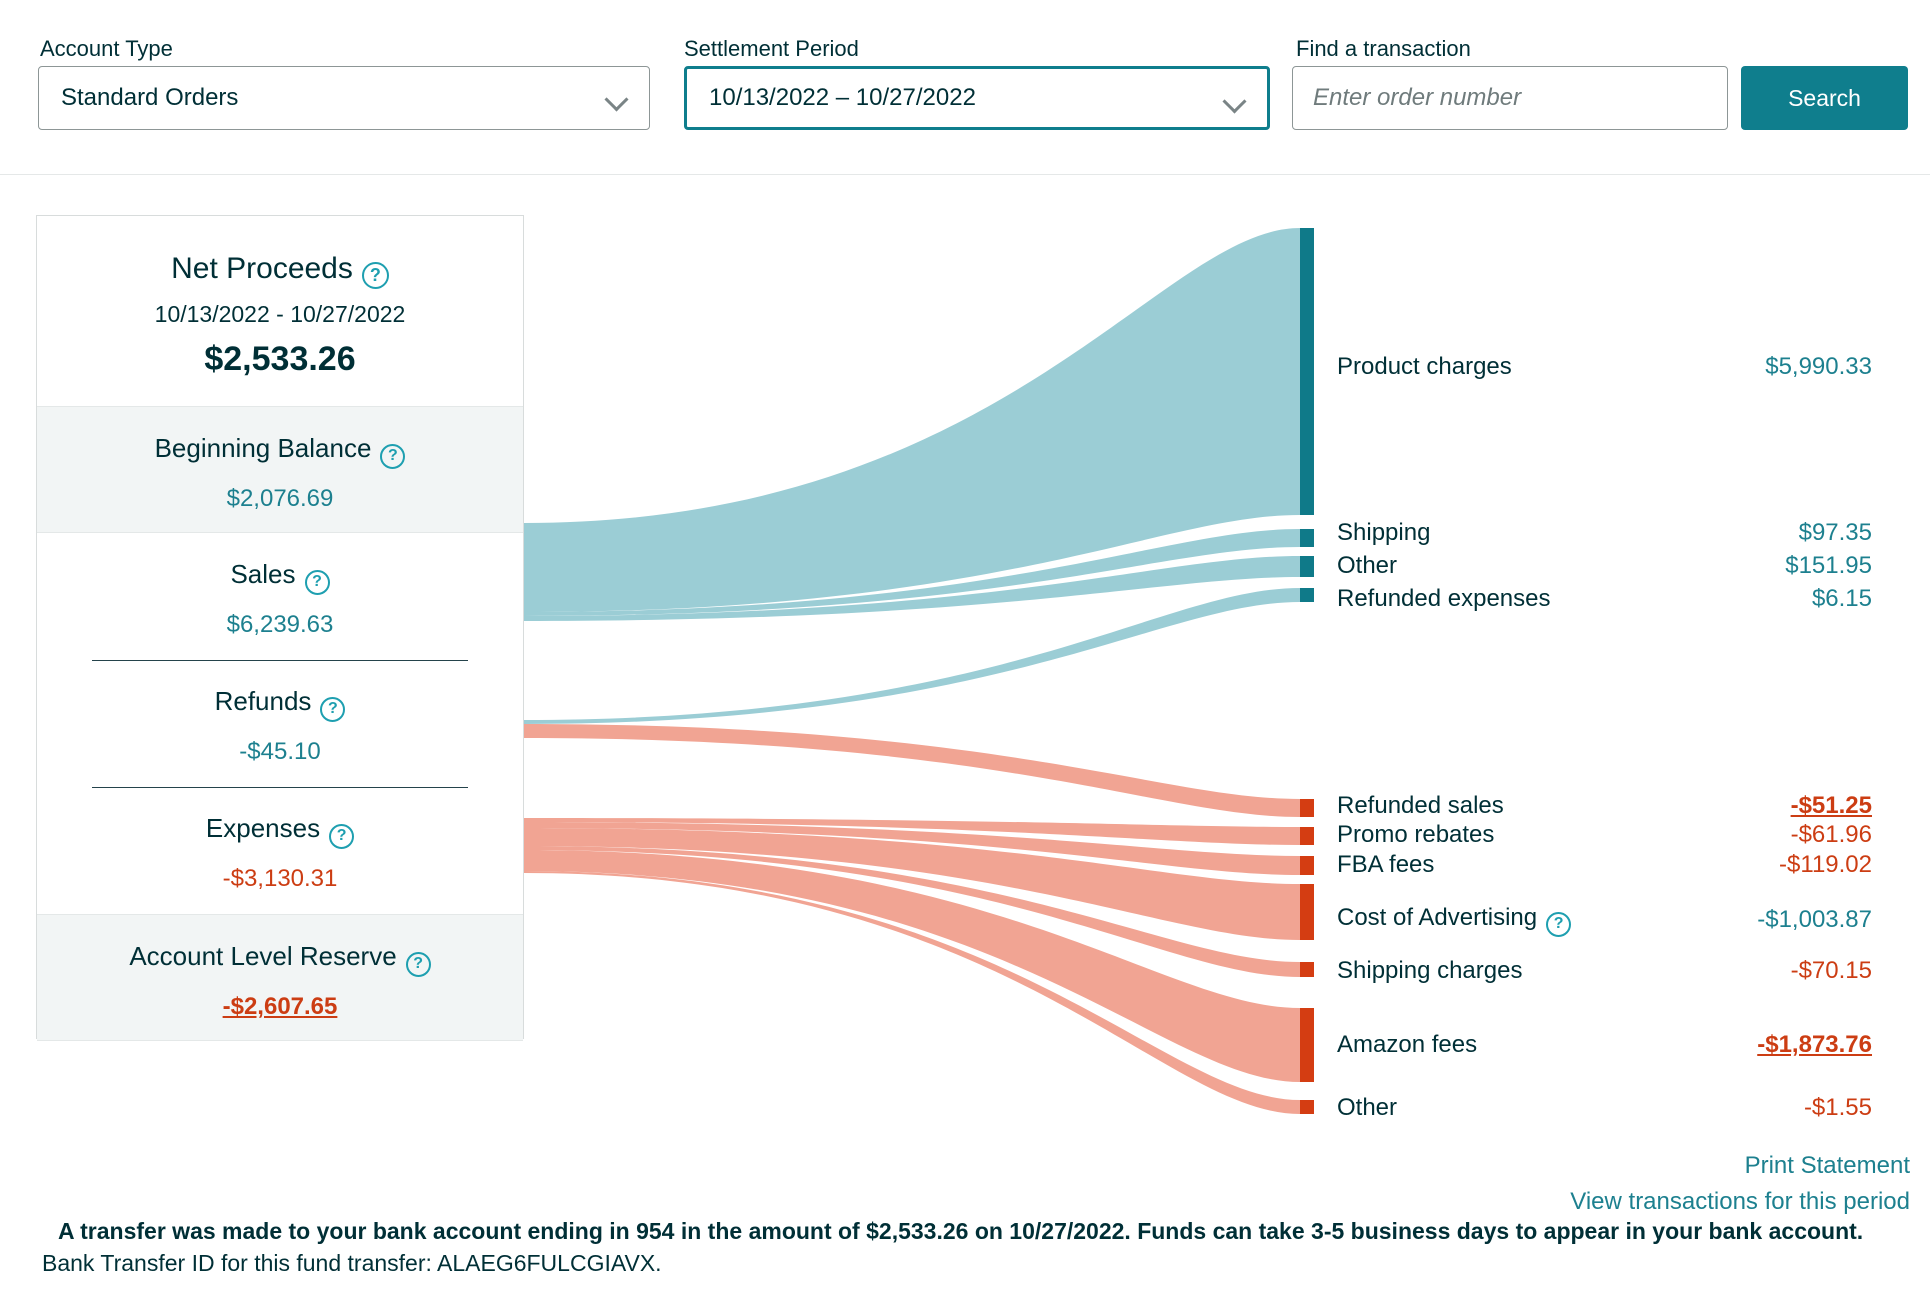 This screenshot has height=1290, width=1930. Describe the element at coordinates (1416, 834) in the screenshot. I see `row-label: Promo rebates` at that location.